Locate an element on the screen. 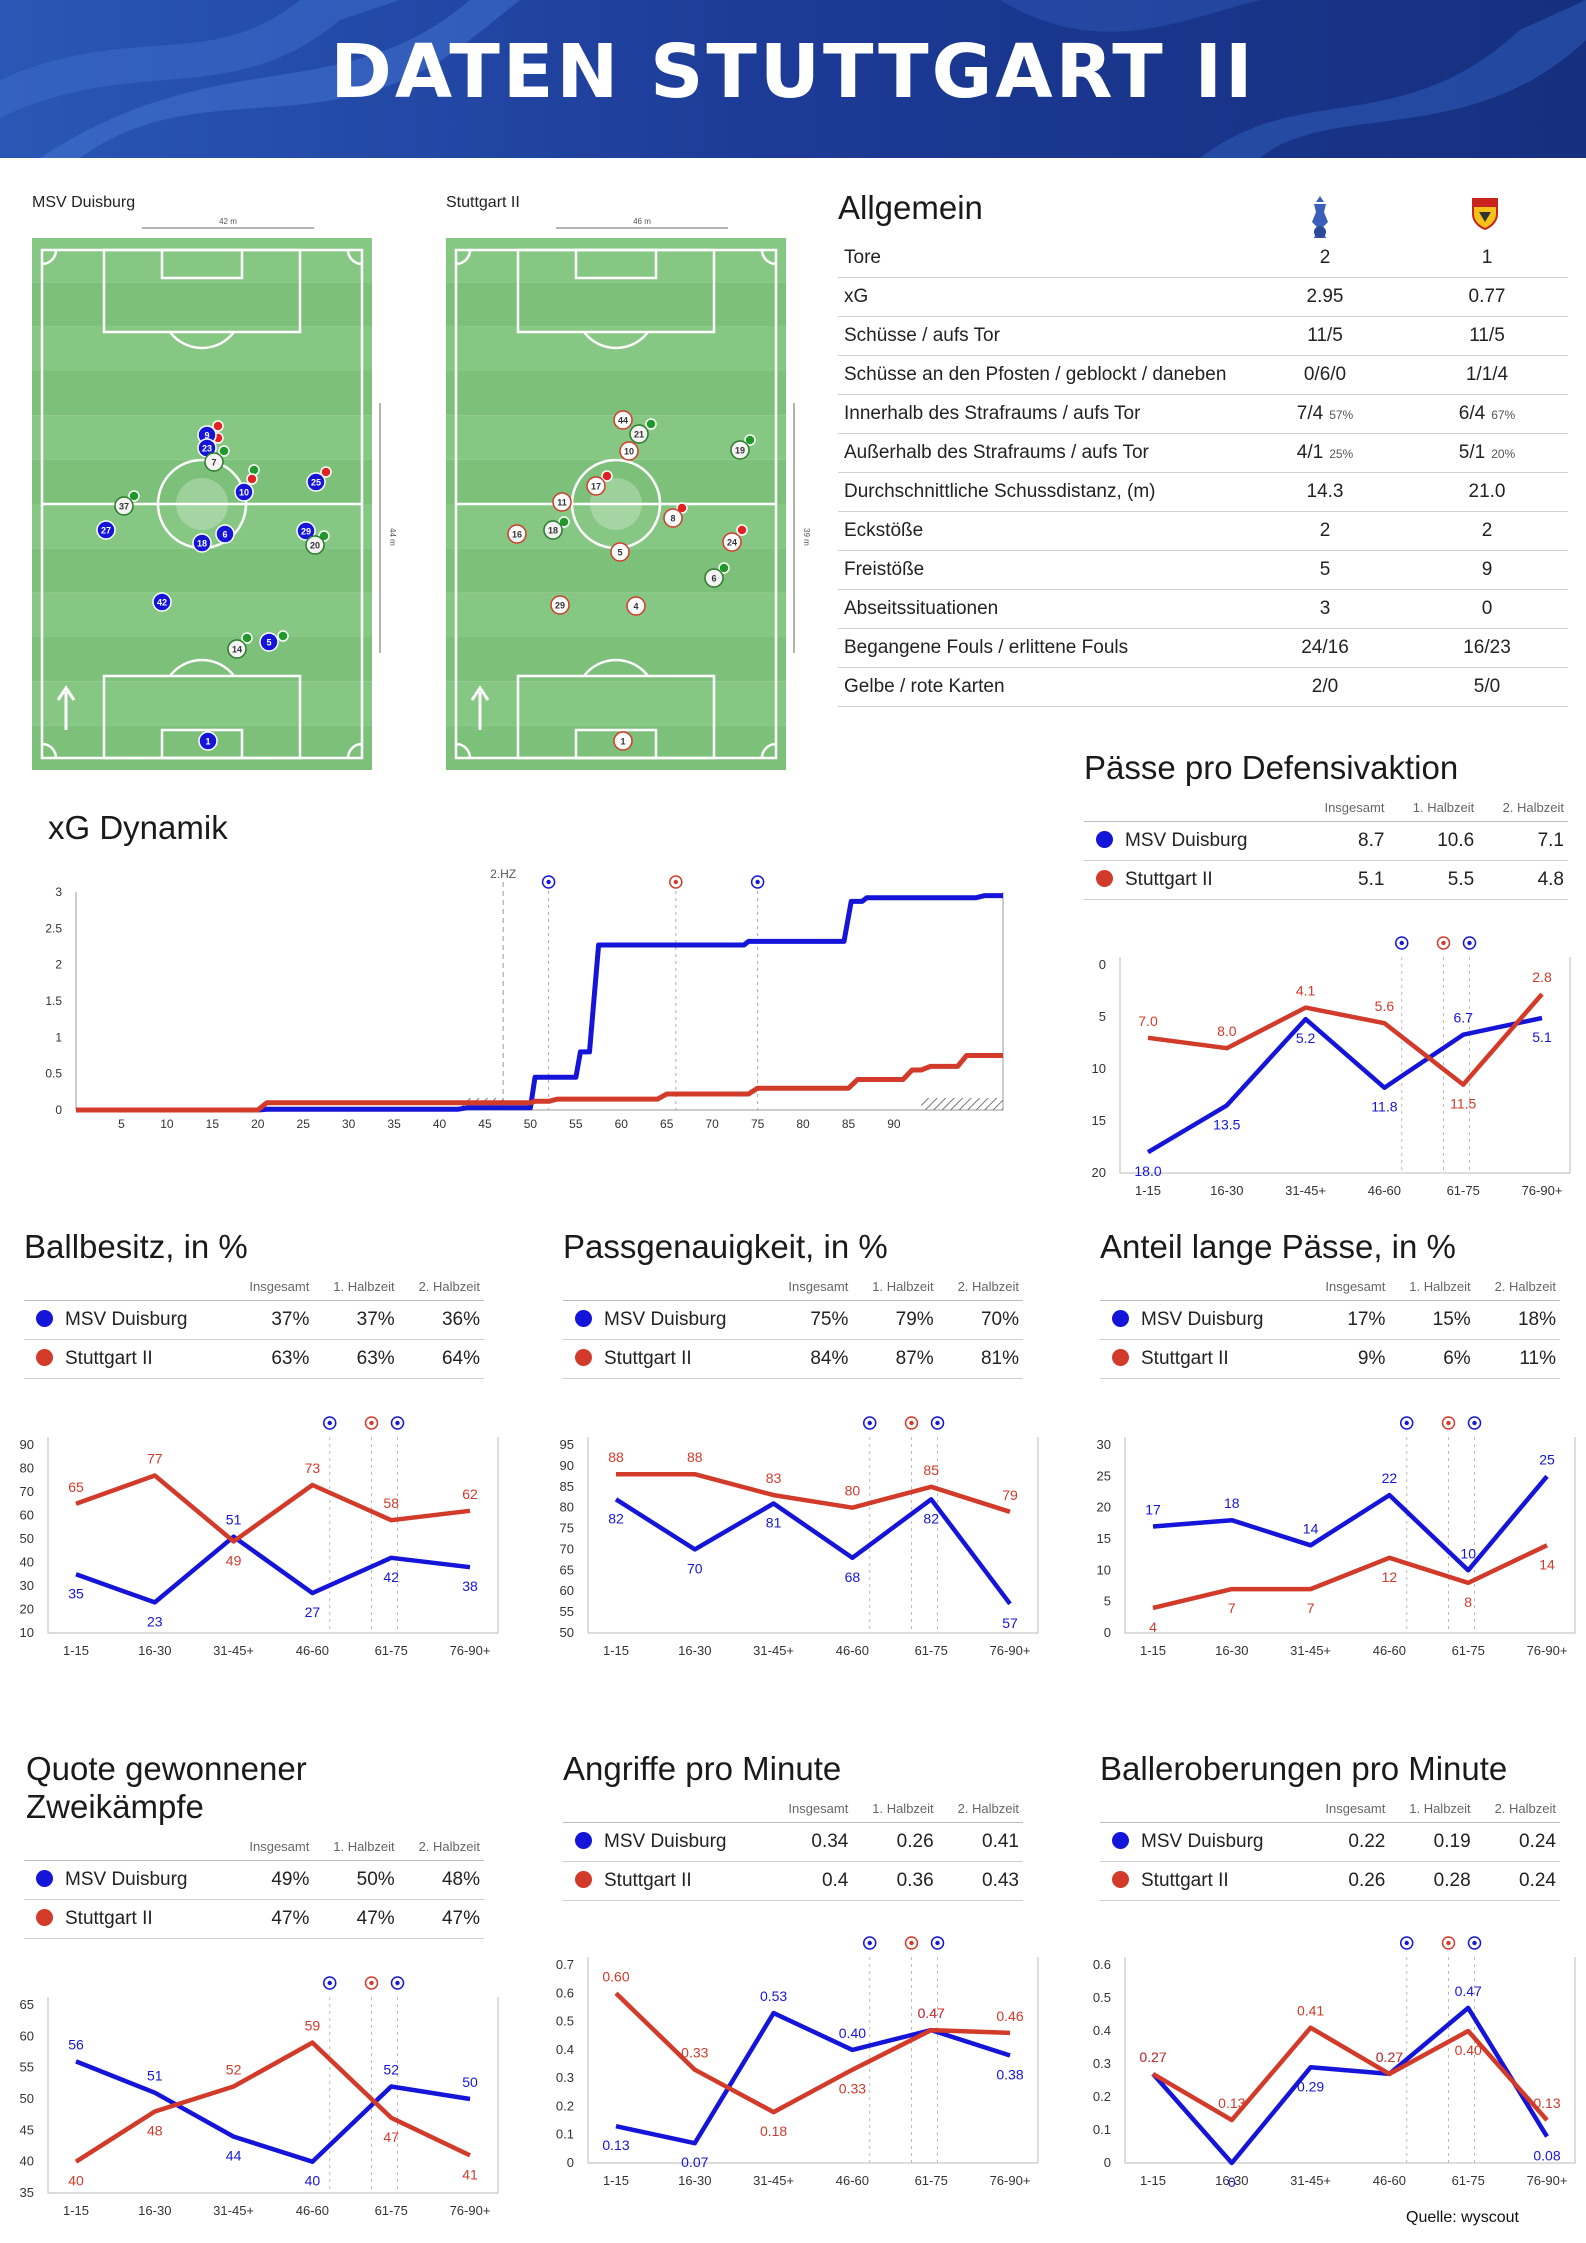 The image size is (1586, 2243). stat-value: 79% is located at coordinates (895, 1320).